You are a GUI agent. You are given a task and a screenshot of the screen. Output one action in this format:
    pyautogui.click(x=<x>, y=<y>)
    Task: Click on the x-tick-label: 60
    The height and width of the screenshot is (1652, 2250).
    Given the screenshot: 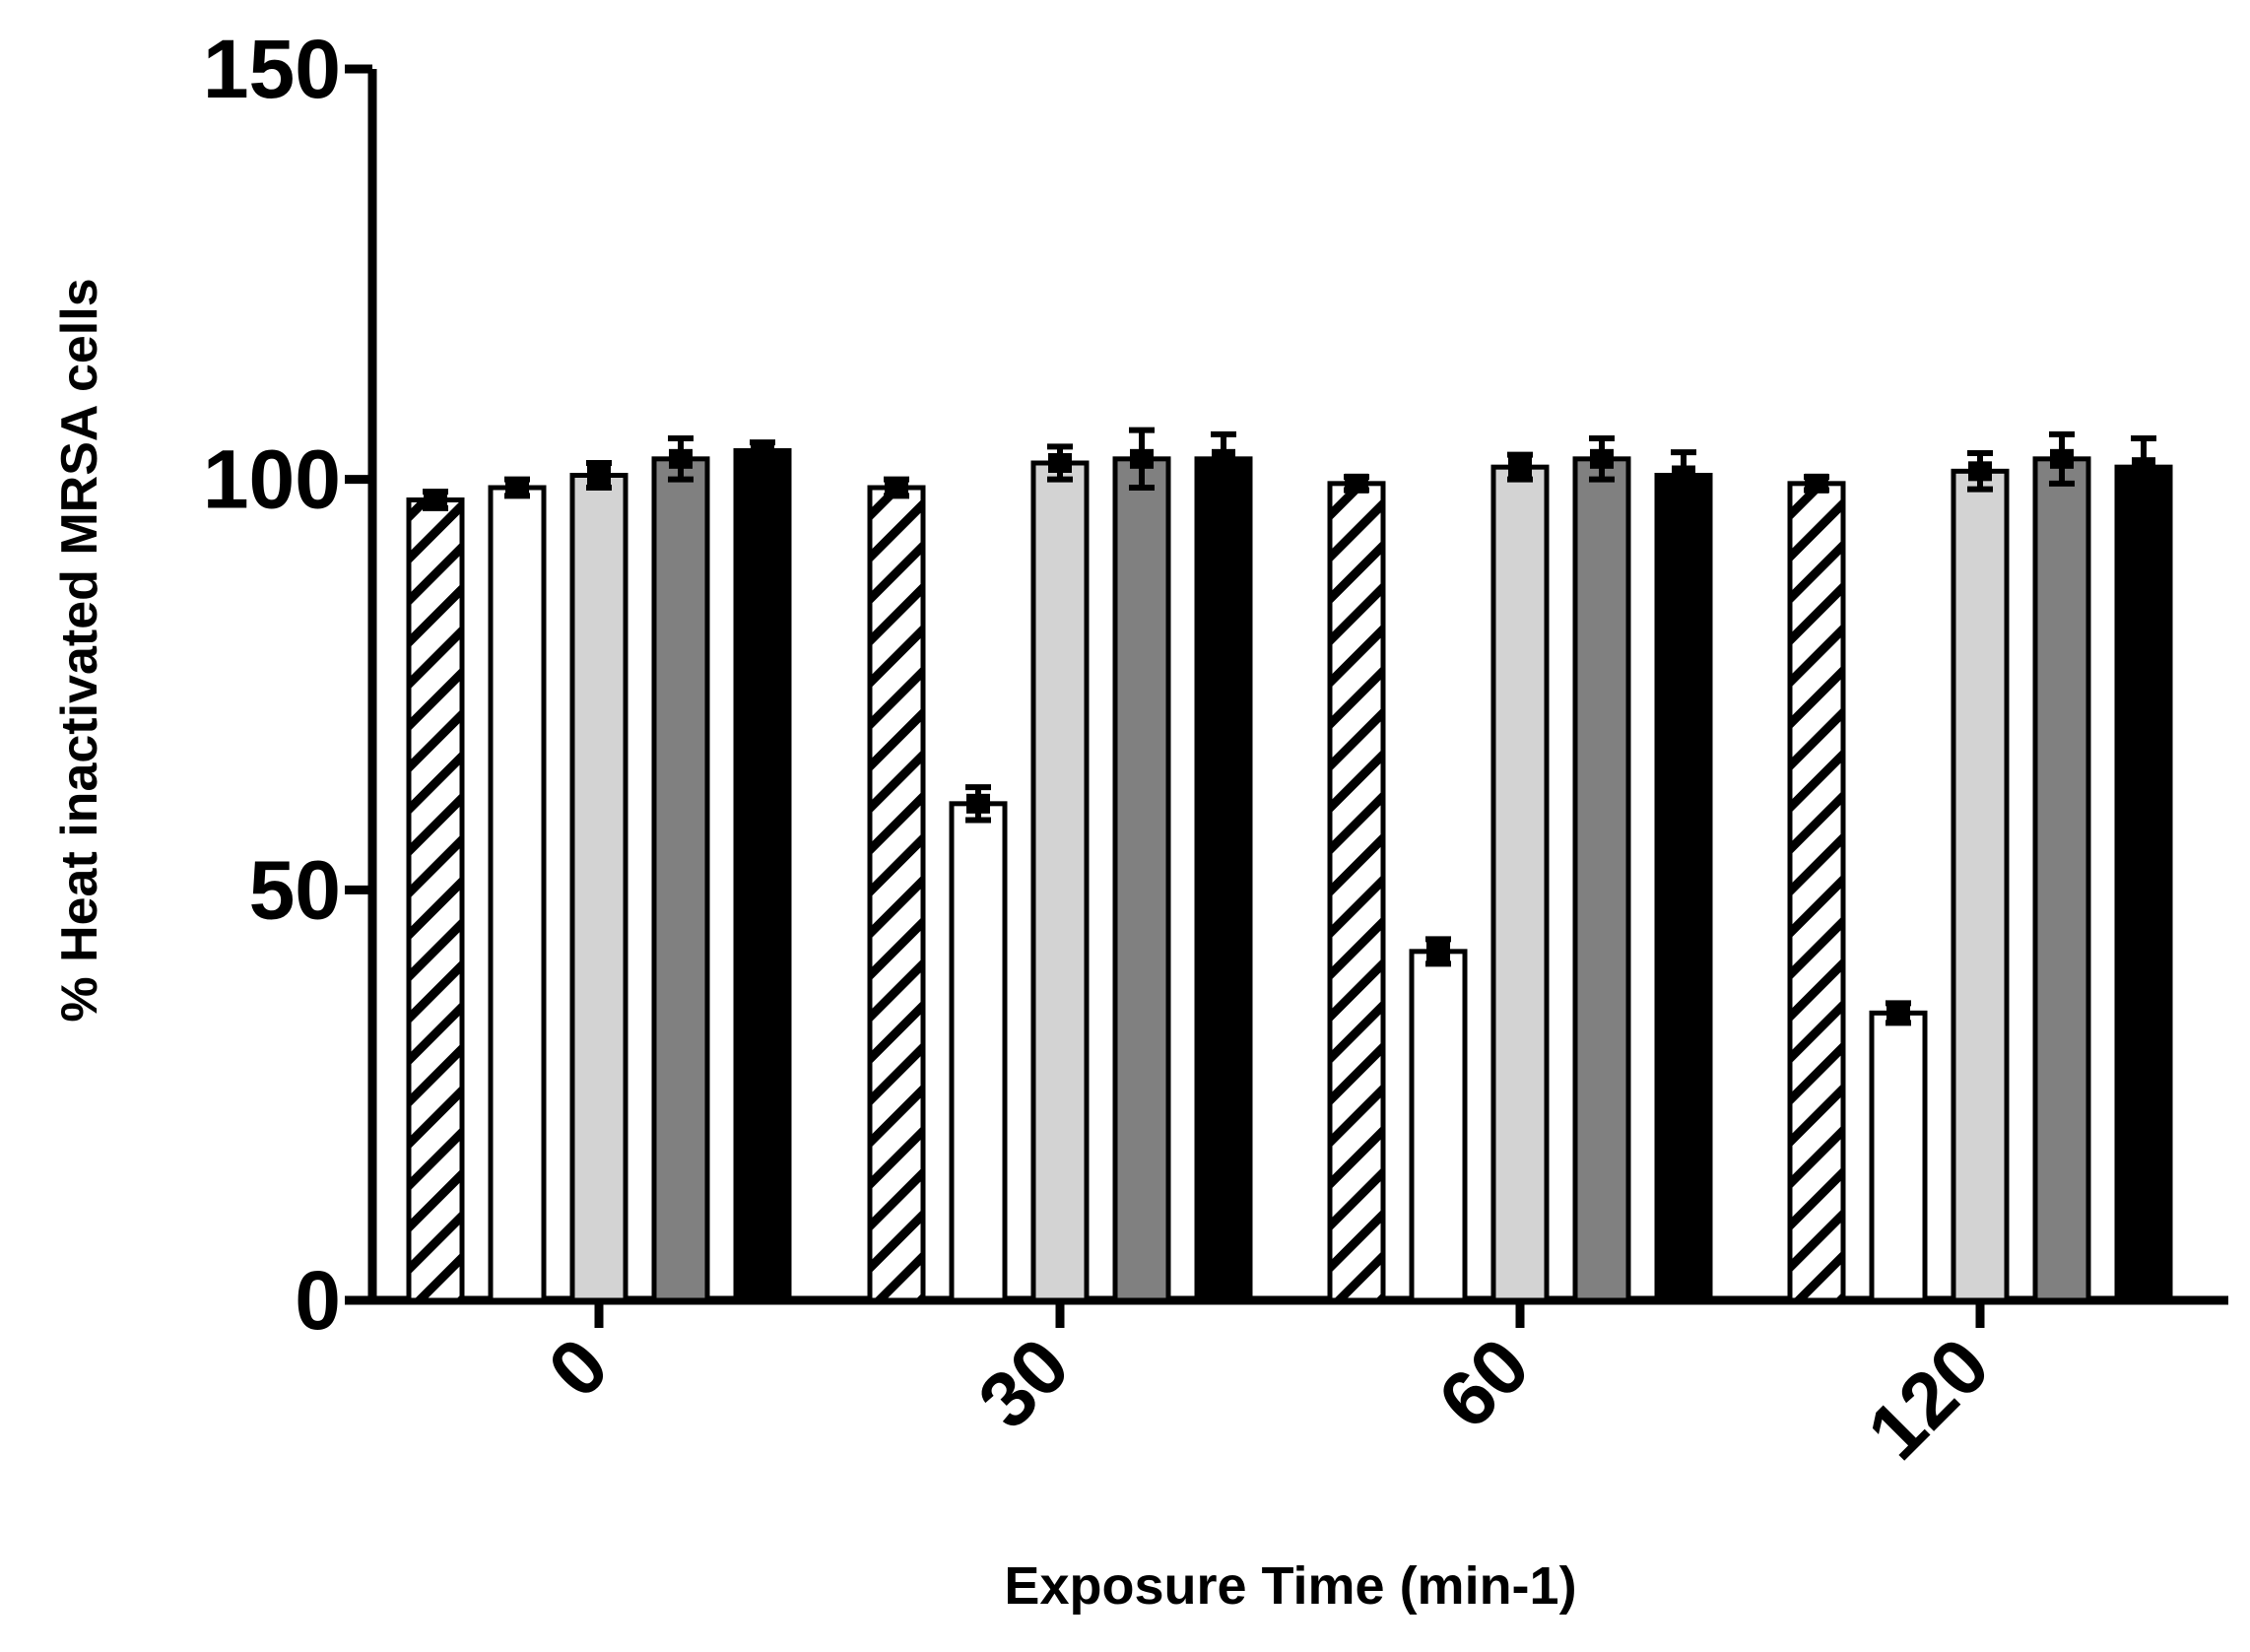 What is the action you would take?
    pyautogui.click(x=1484, y=1383)
    